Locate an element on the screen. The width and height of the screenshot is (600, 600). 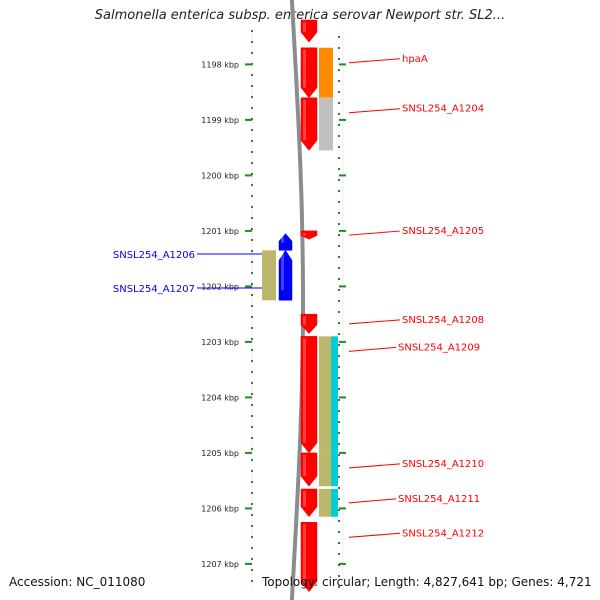
accession-text: Accession: NC_011080 is located at coordinates (77, 582).